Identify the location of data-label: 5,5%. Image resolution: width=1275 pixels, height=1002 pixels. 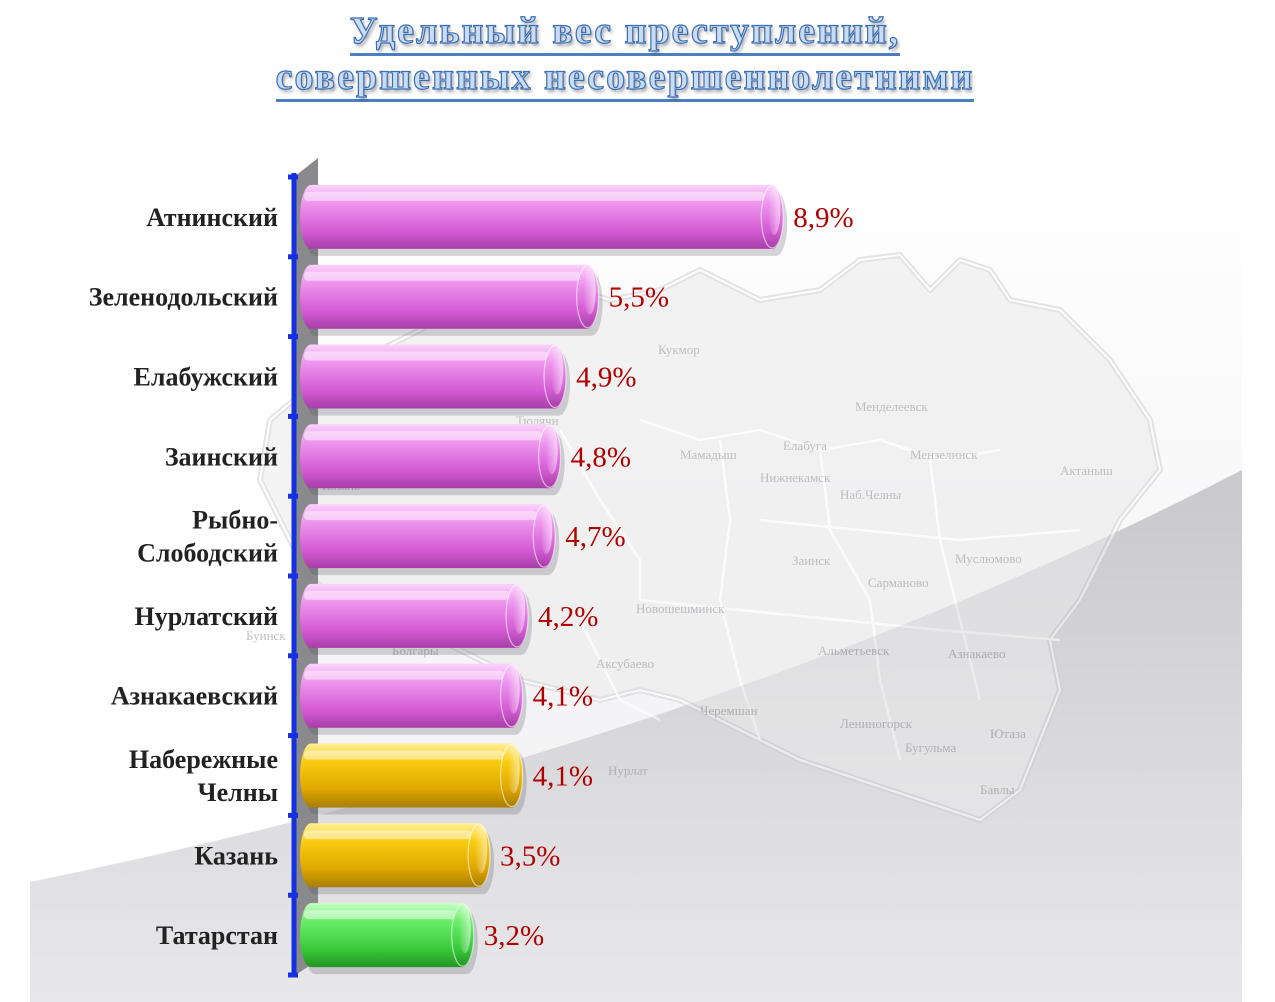
(639, 298).